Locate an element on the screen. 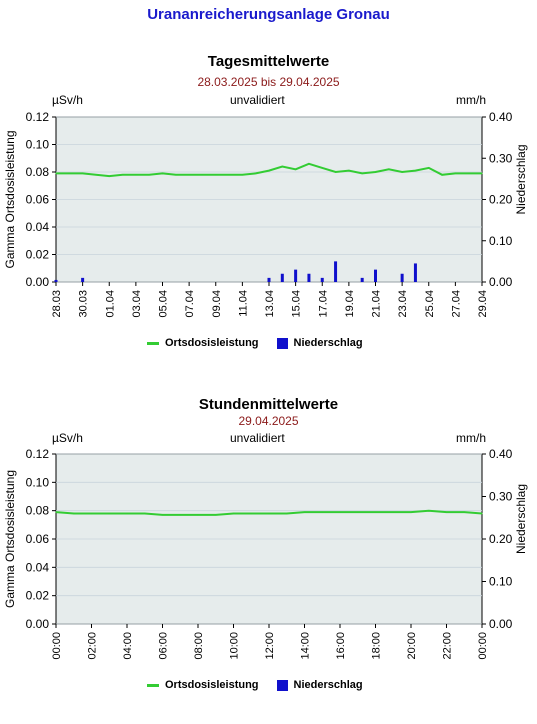 Image resolution: width=537 pixels, height=724 pixels. x-tick-label: 09.04 is located at coordinates (217, 304).